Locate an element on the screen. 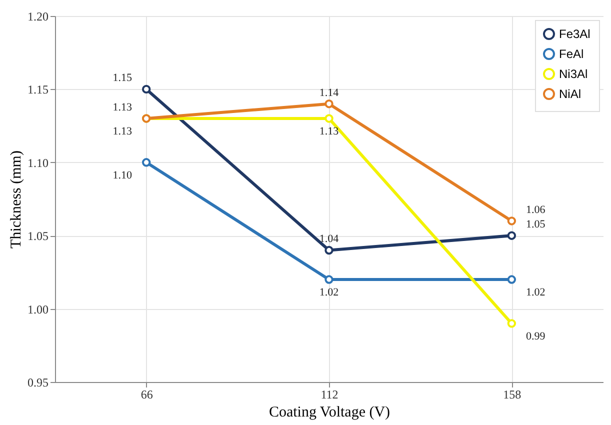  y-tick-label: 1.05 is located at coordinates (38, 236).